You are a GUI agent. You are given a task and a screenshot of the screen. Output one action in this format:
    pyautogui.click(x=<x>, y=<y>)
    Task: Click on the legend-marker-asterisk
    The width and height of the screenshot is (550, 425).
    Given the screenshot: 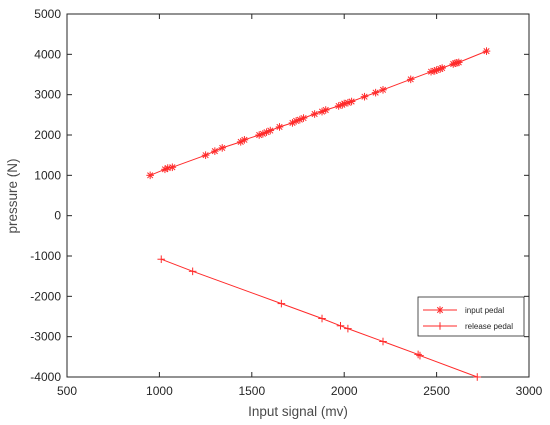 What is the action you would take?
    pyautogui.click(x=440, y=310)
    